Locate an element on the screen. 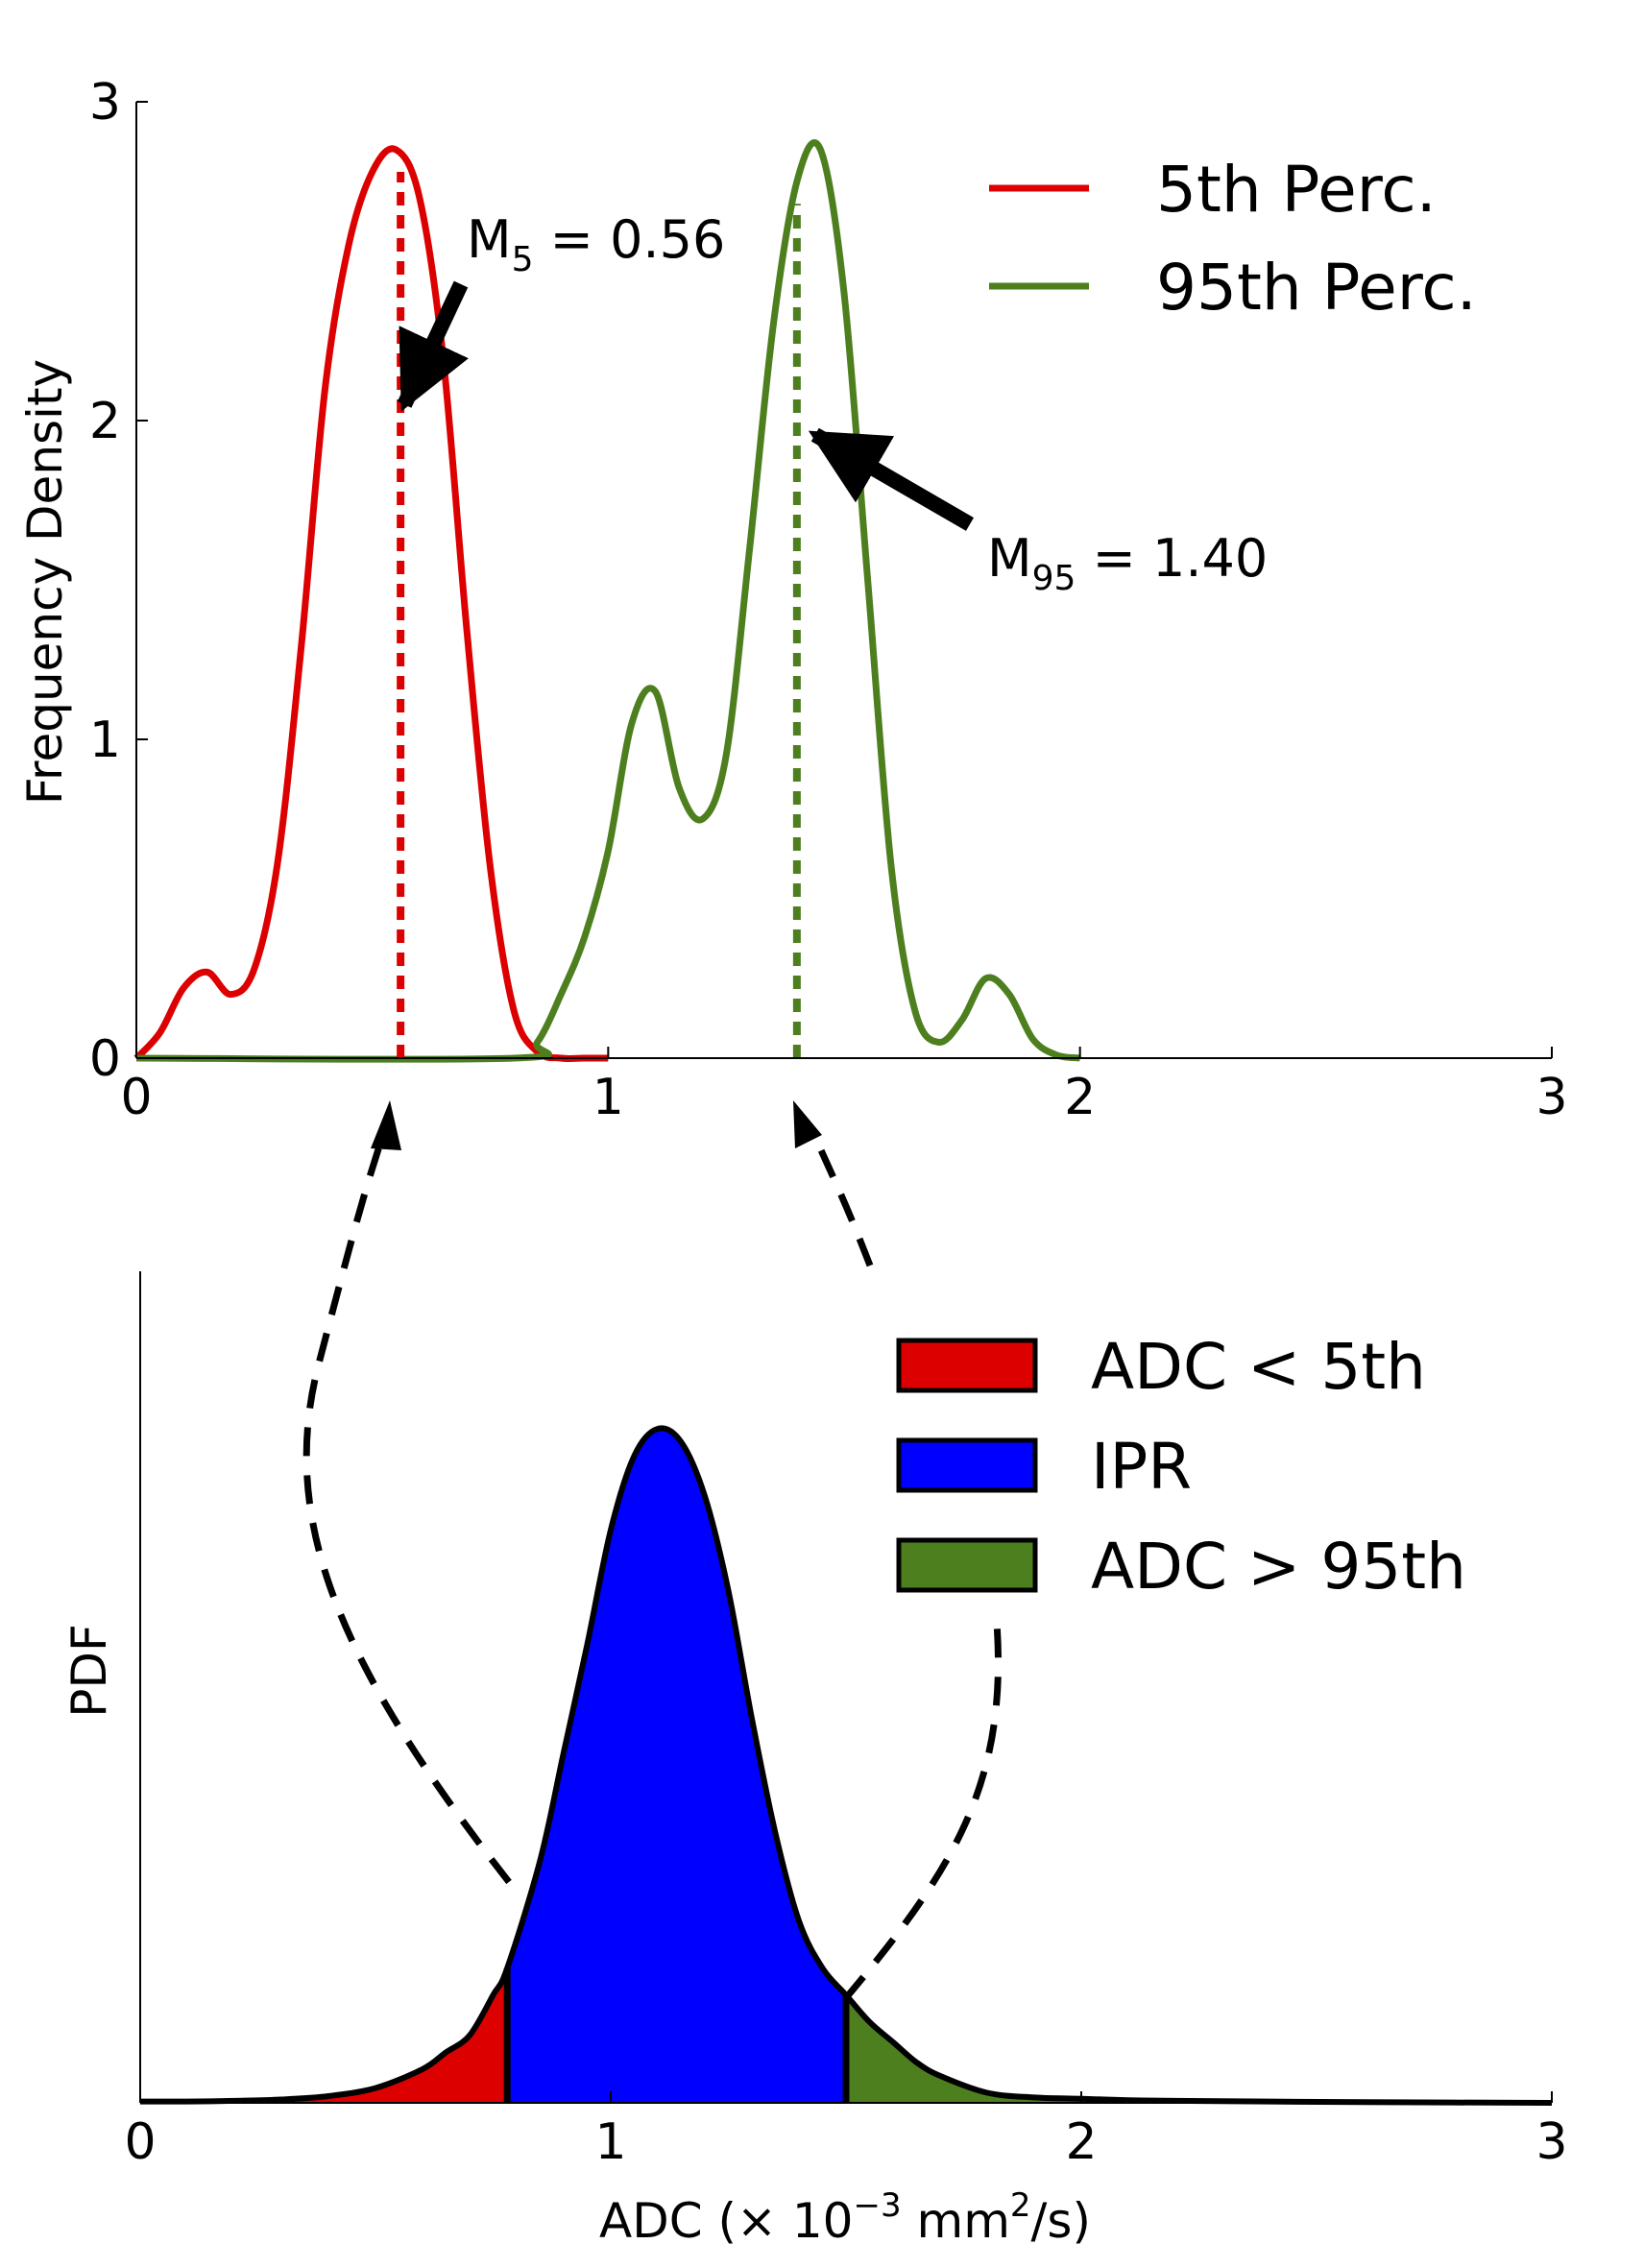  series-line-5th is located at coordinates (371, 603).